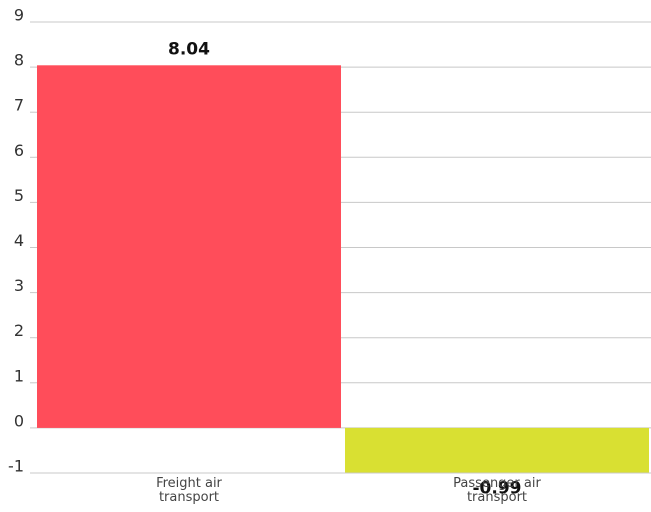  I want to click on y-tick-label: 7, so click(19, 105).